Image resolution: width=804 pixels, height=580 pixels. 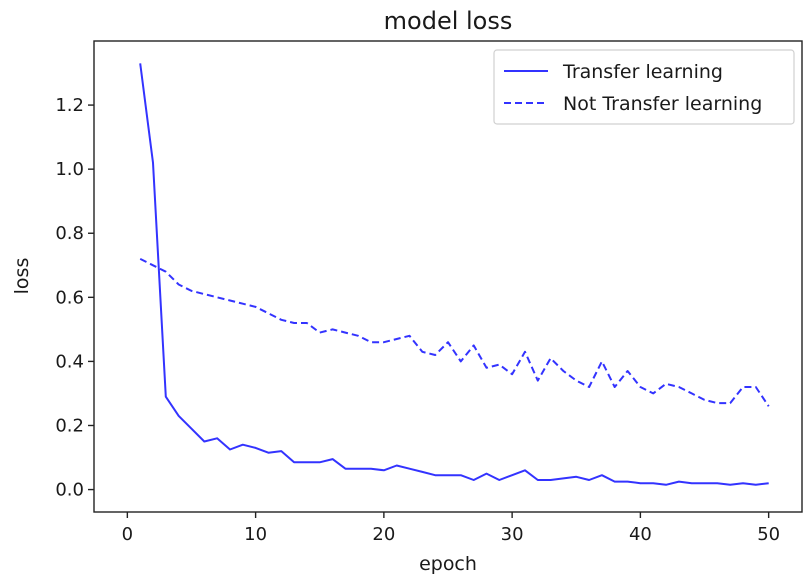 I want to click on x-tick-label: 40, so click(x=640, y=534).